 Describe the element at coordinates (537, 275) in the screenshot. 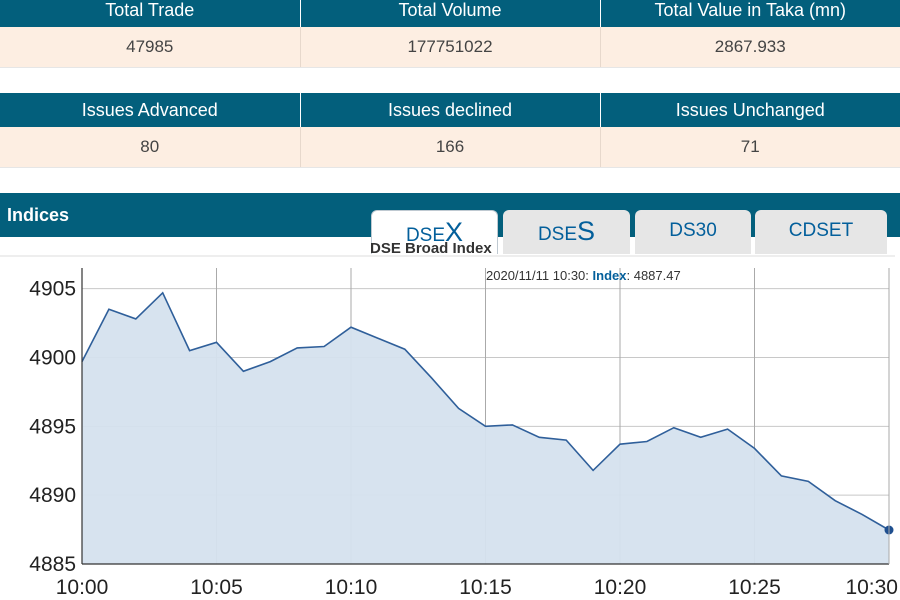

I see `tooltip-datetime: 2020/11/11 10:30:` at that location.